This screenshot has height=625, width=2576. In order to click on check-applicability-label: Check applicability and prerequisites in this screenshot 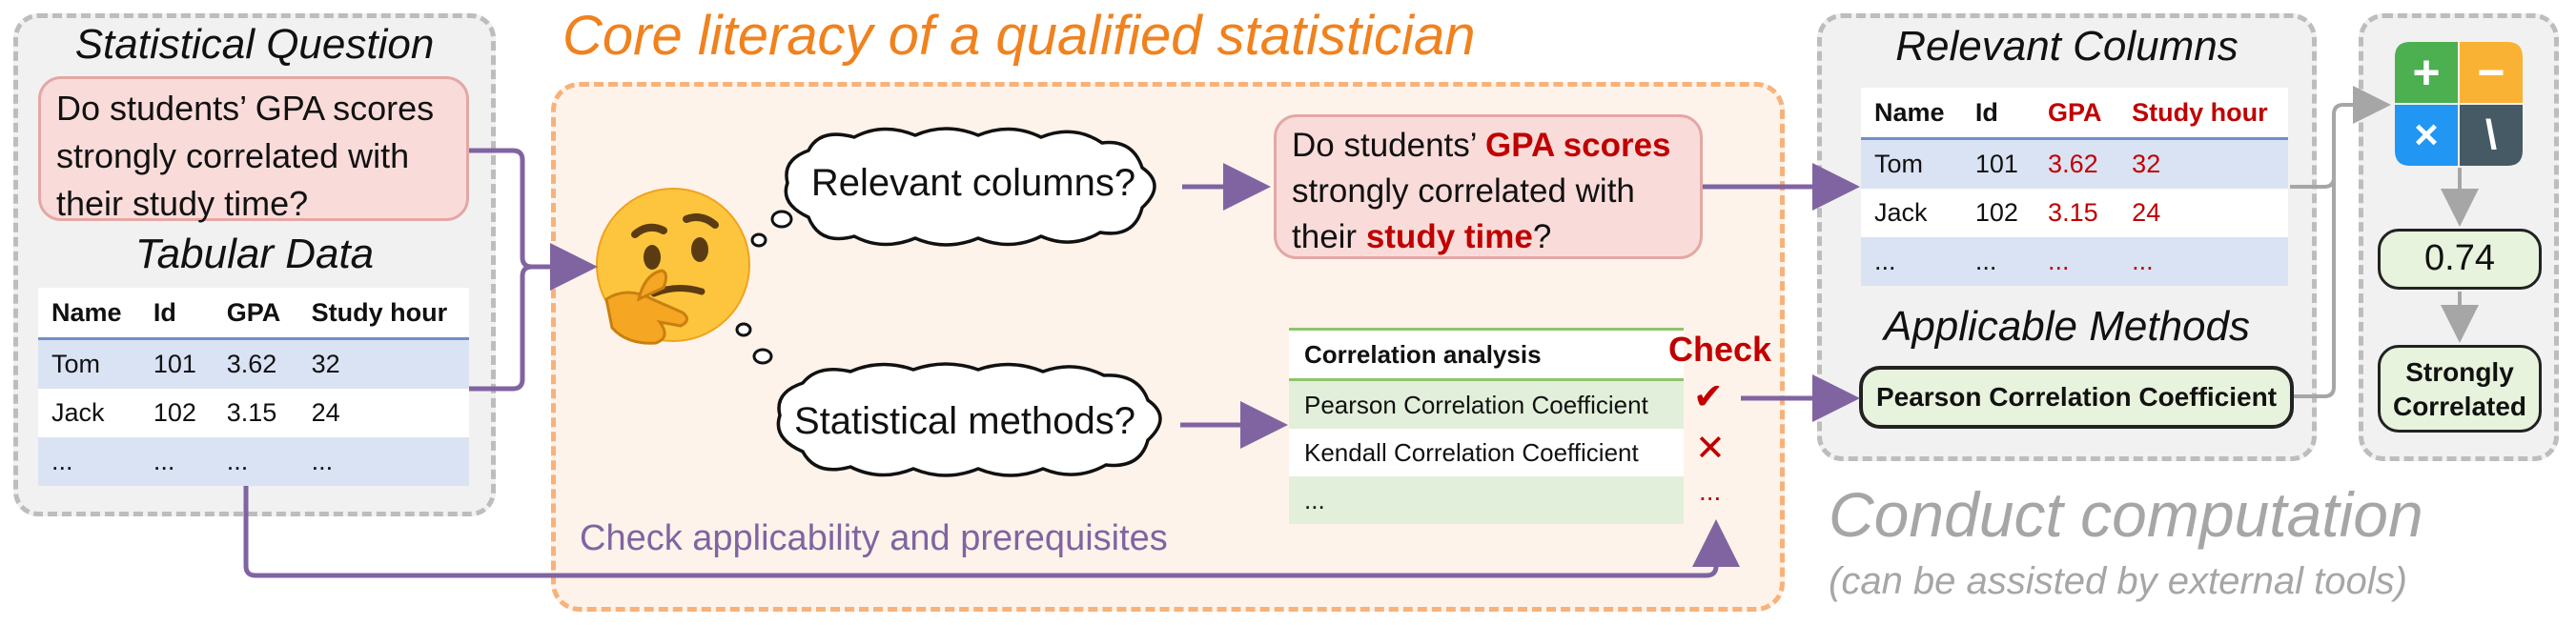, I will do `click(874, 538)`.